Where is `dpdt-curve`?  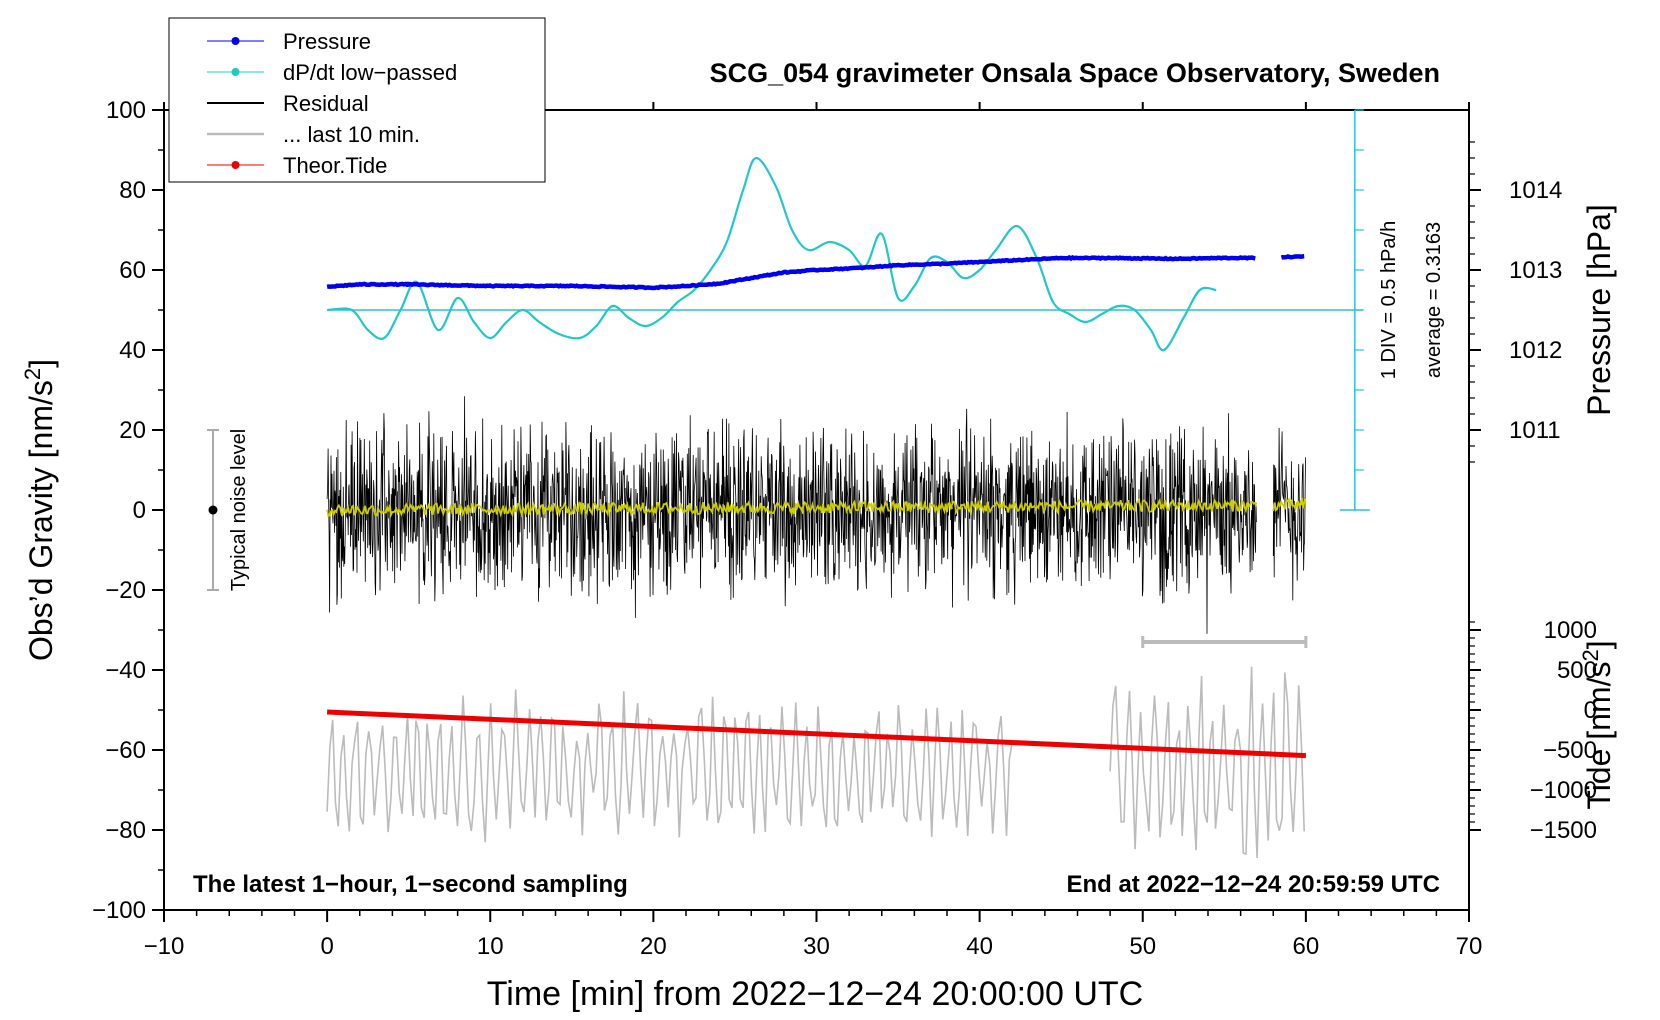 dpdt-curve is located at coordinates (772, 254).